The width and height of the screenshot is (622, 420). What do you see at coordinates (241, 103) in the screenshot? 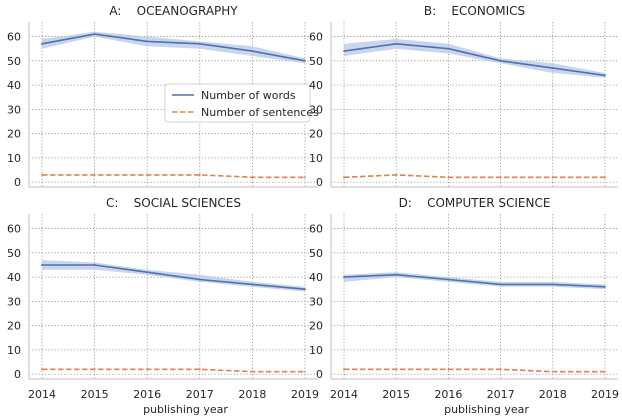
I see `legend: Number of words Number of sentences` at bounding box center [241, 103].